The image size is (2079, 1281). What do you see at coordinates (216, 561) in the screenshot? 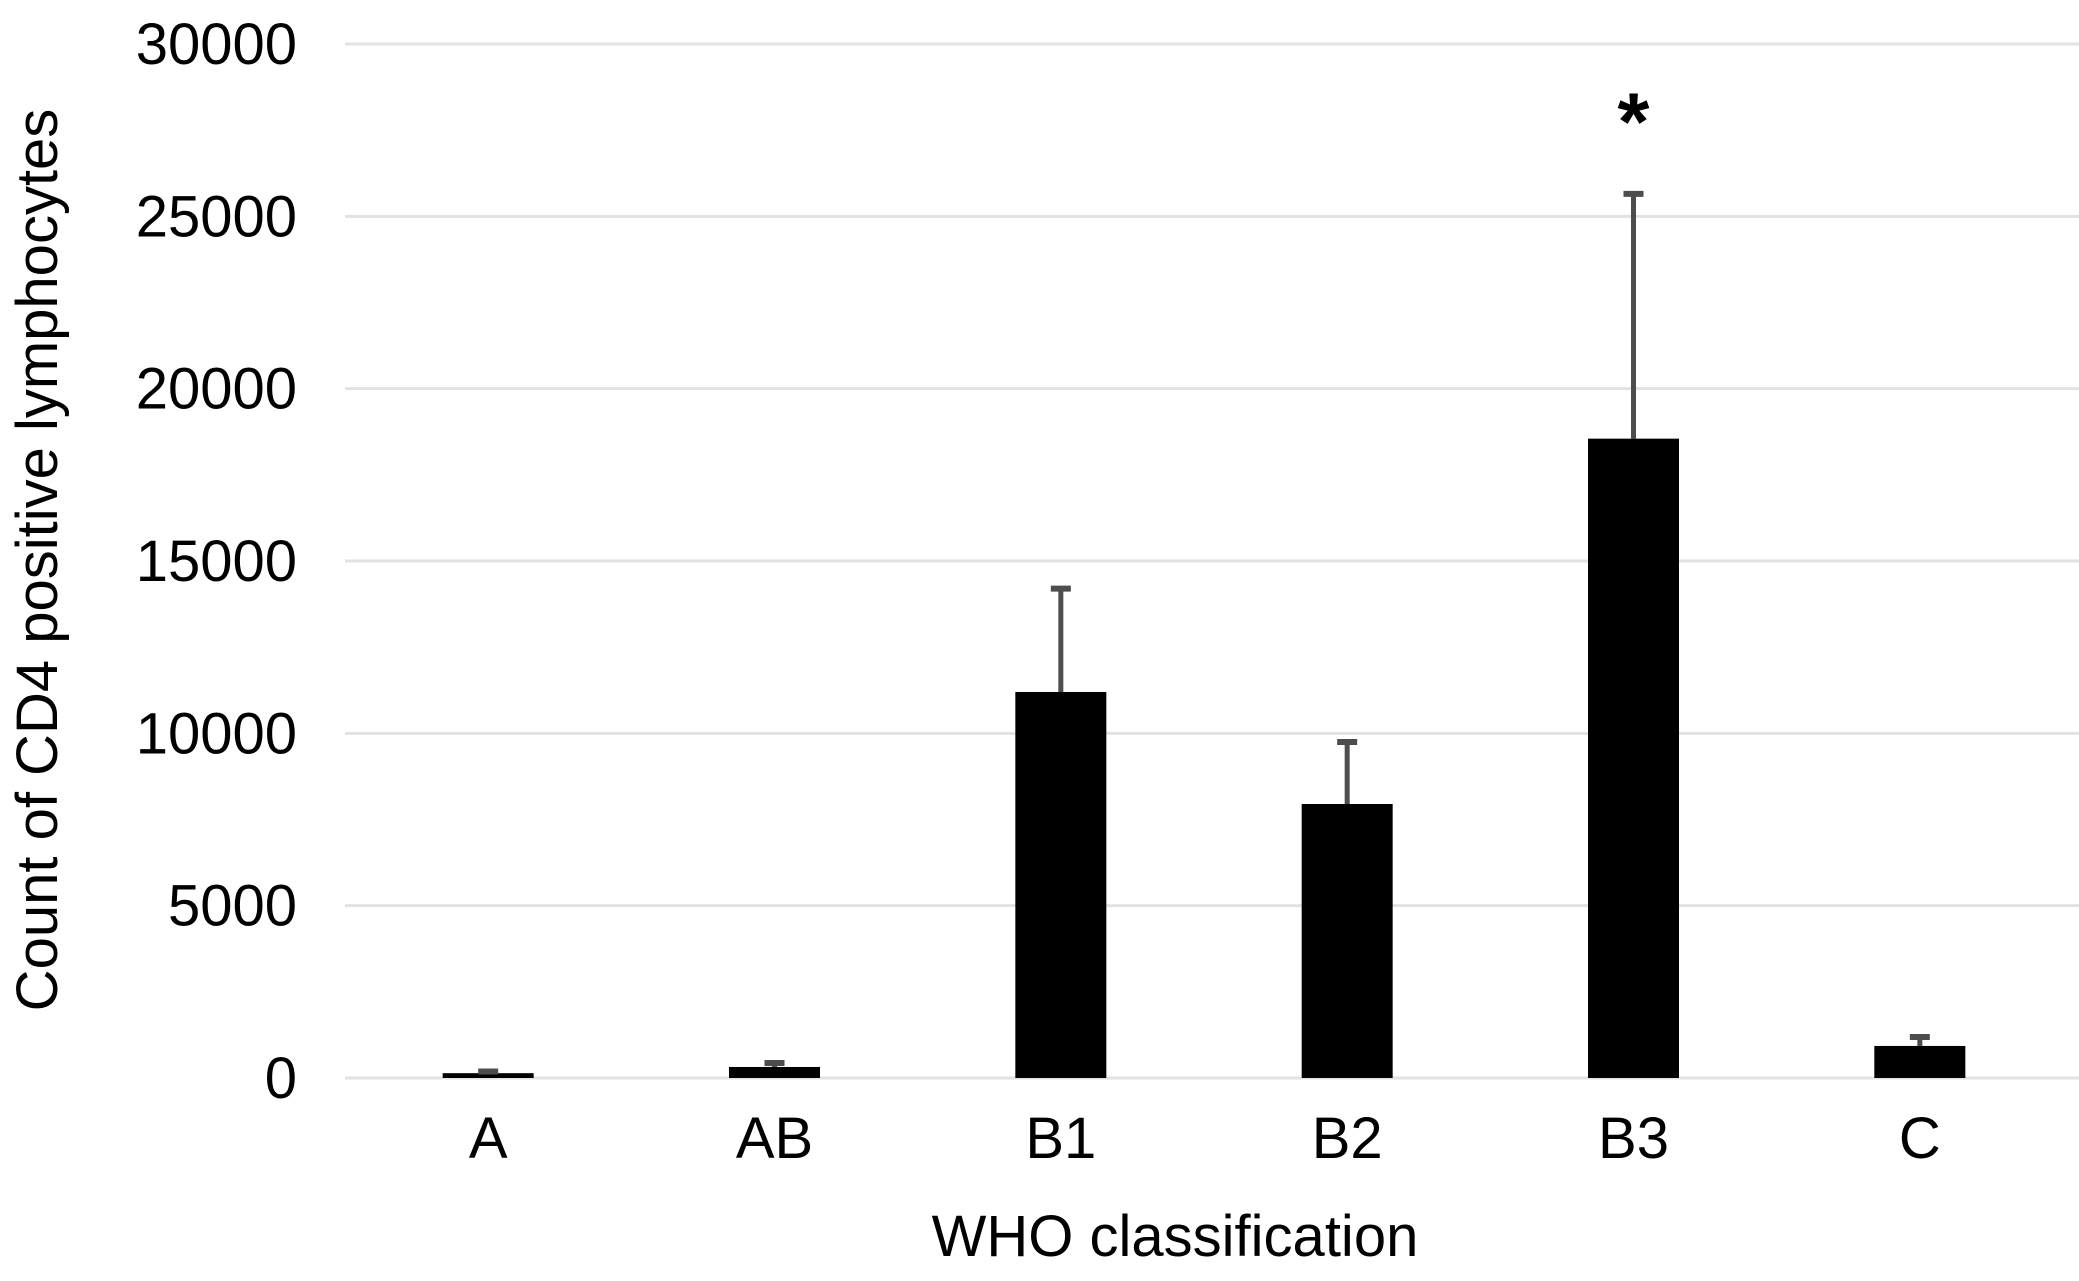
I see `y-tick-label-15000: 15000` at bounding box center [216, 561].